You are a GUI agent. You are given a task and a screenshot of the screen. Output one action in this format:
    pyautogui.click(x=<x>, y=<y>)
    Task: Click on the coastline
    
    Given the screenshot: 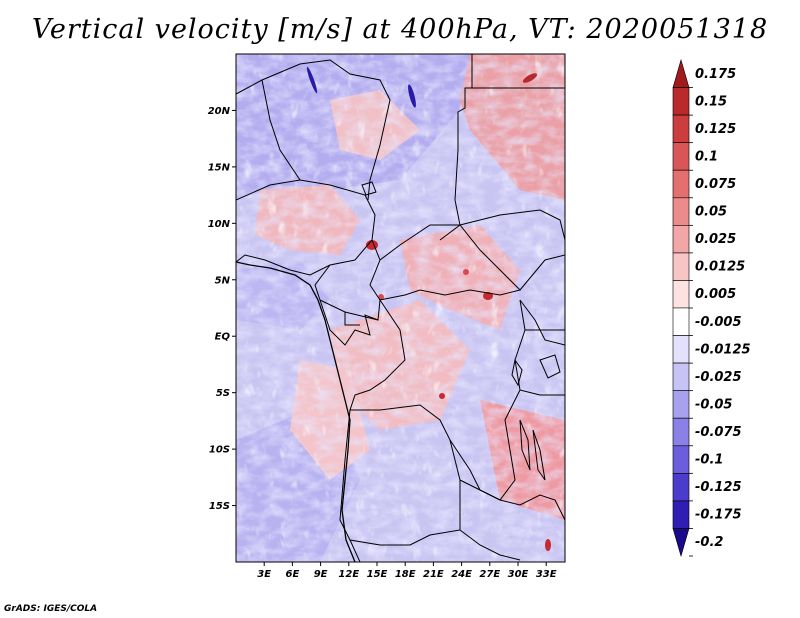 What is the action you would take?
    pyautogui.click(x=296, y=411)
    